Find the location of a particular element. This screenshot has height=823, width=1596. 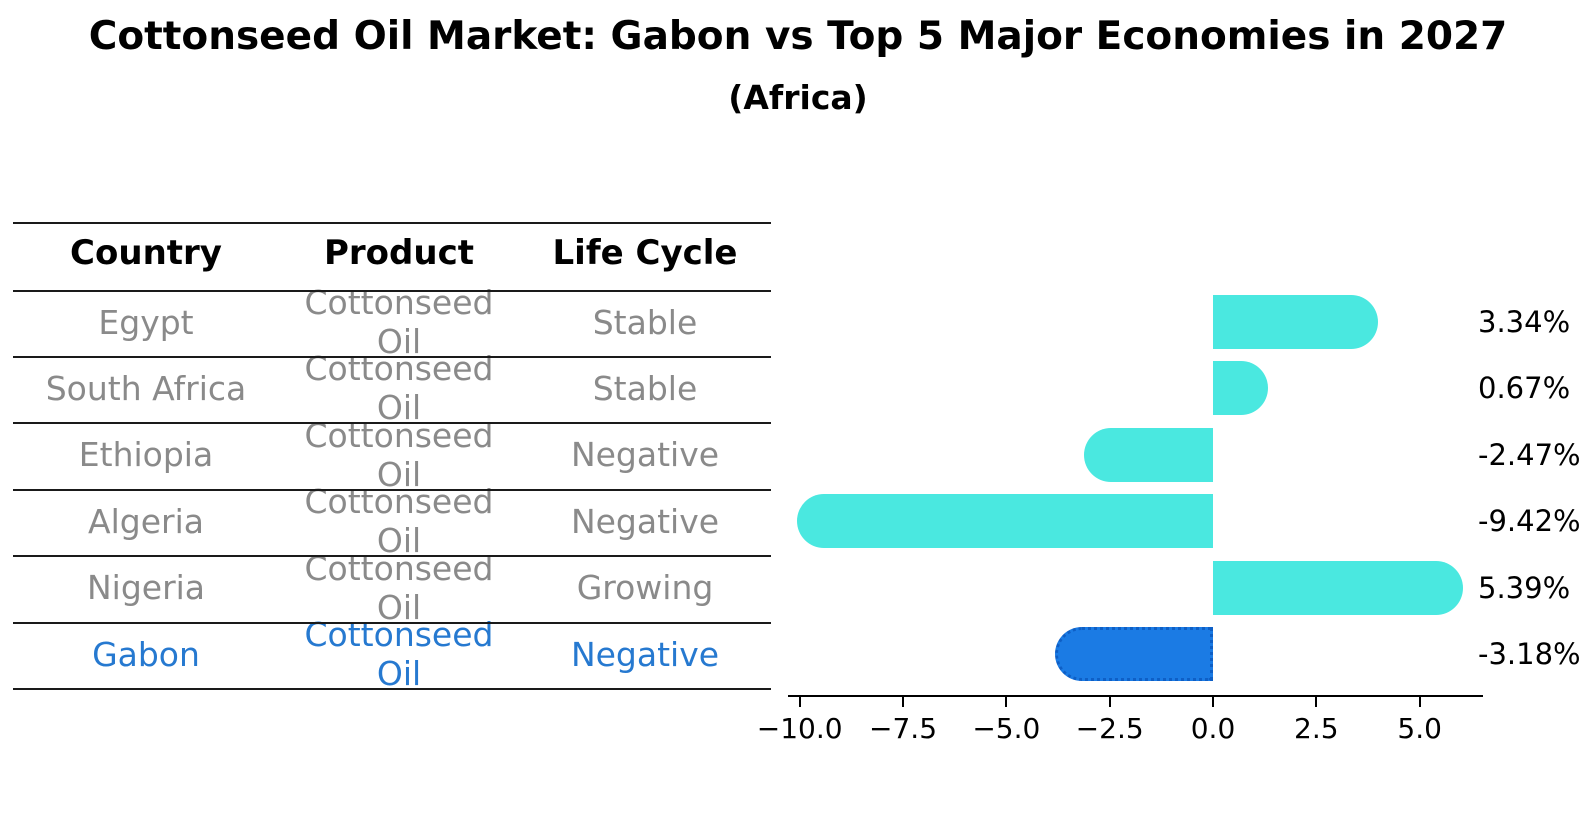

bar-algeria is located at coordinates (1004, 521).